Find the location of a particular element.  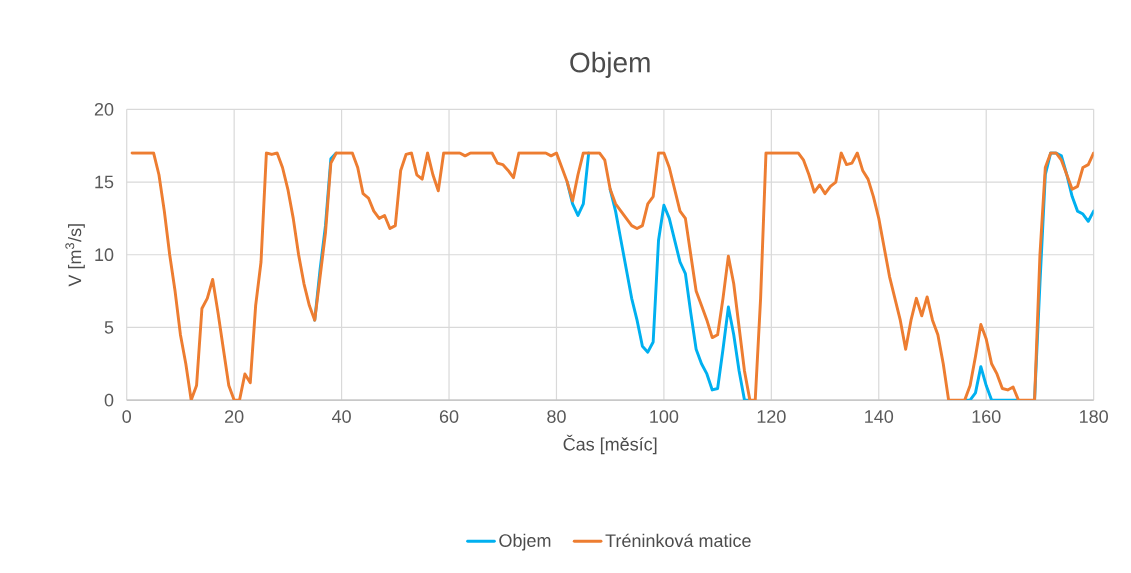

chart-title: Objem is located at coordinates (610, 64).